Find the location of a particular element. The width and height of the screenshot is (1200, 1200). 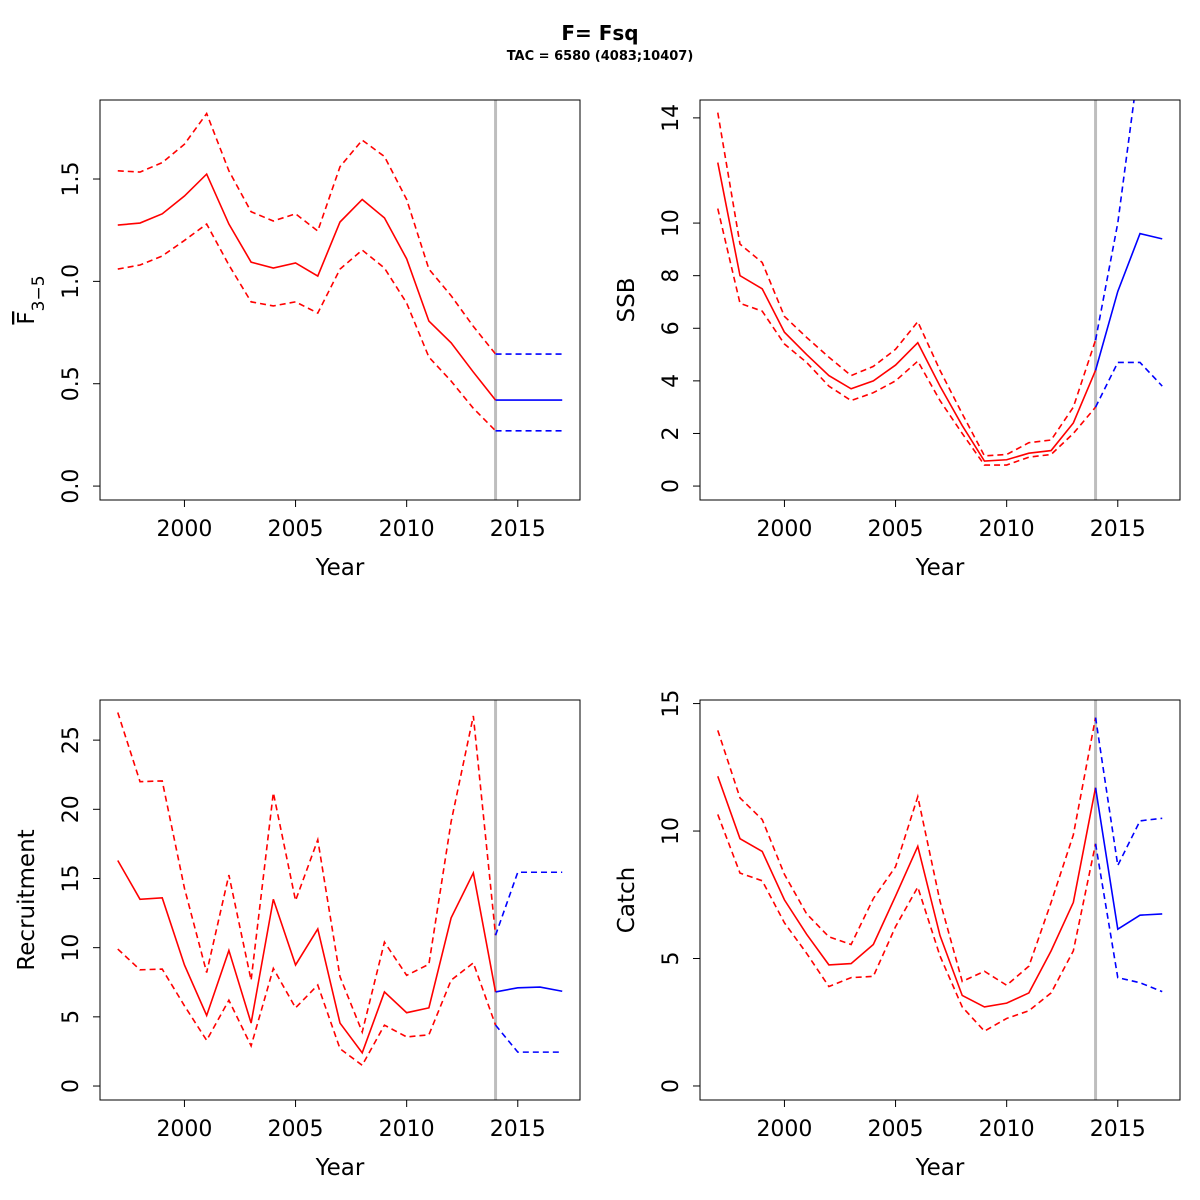

y-tick-label: 1.5 is located at coordinates (71, 179).